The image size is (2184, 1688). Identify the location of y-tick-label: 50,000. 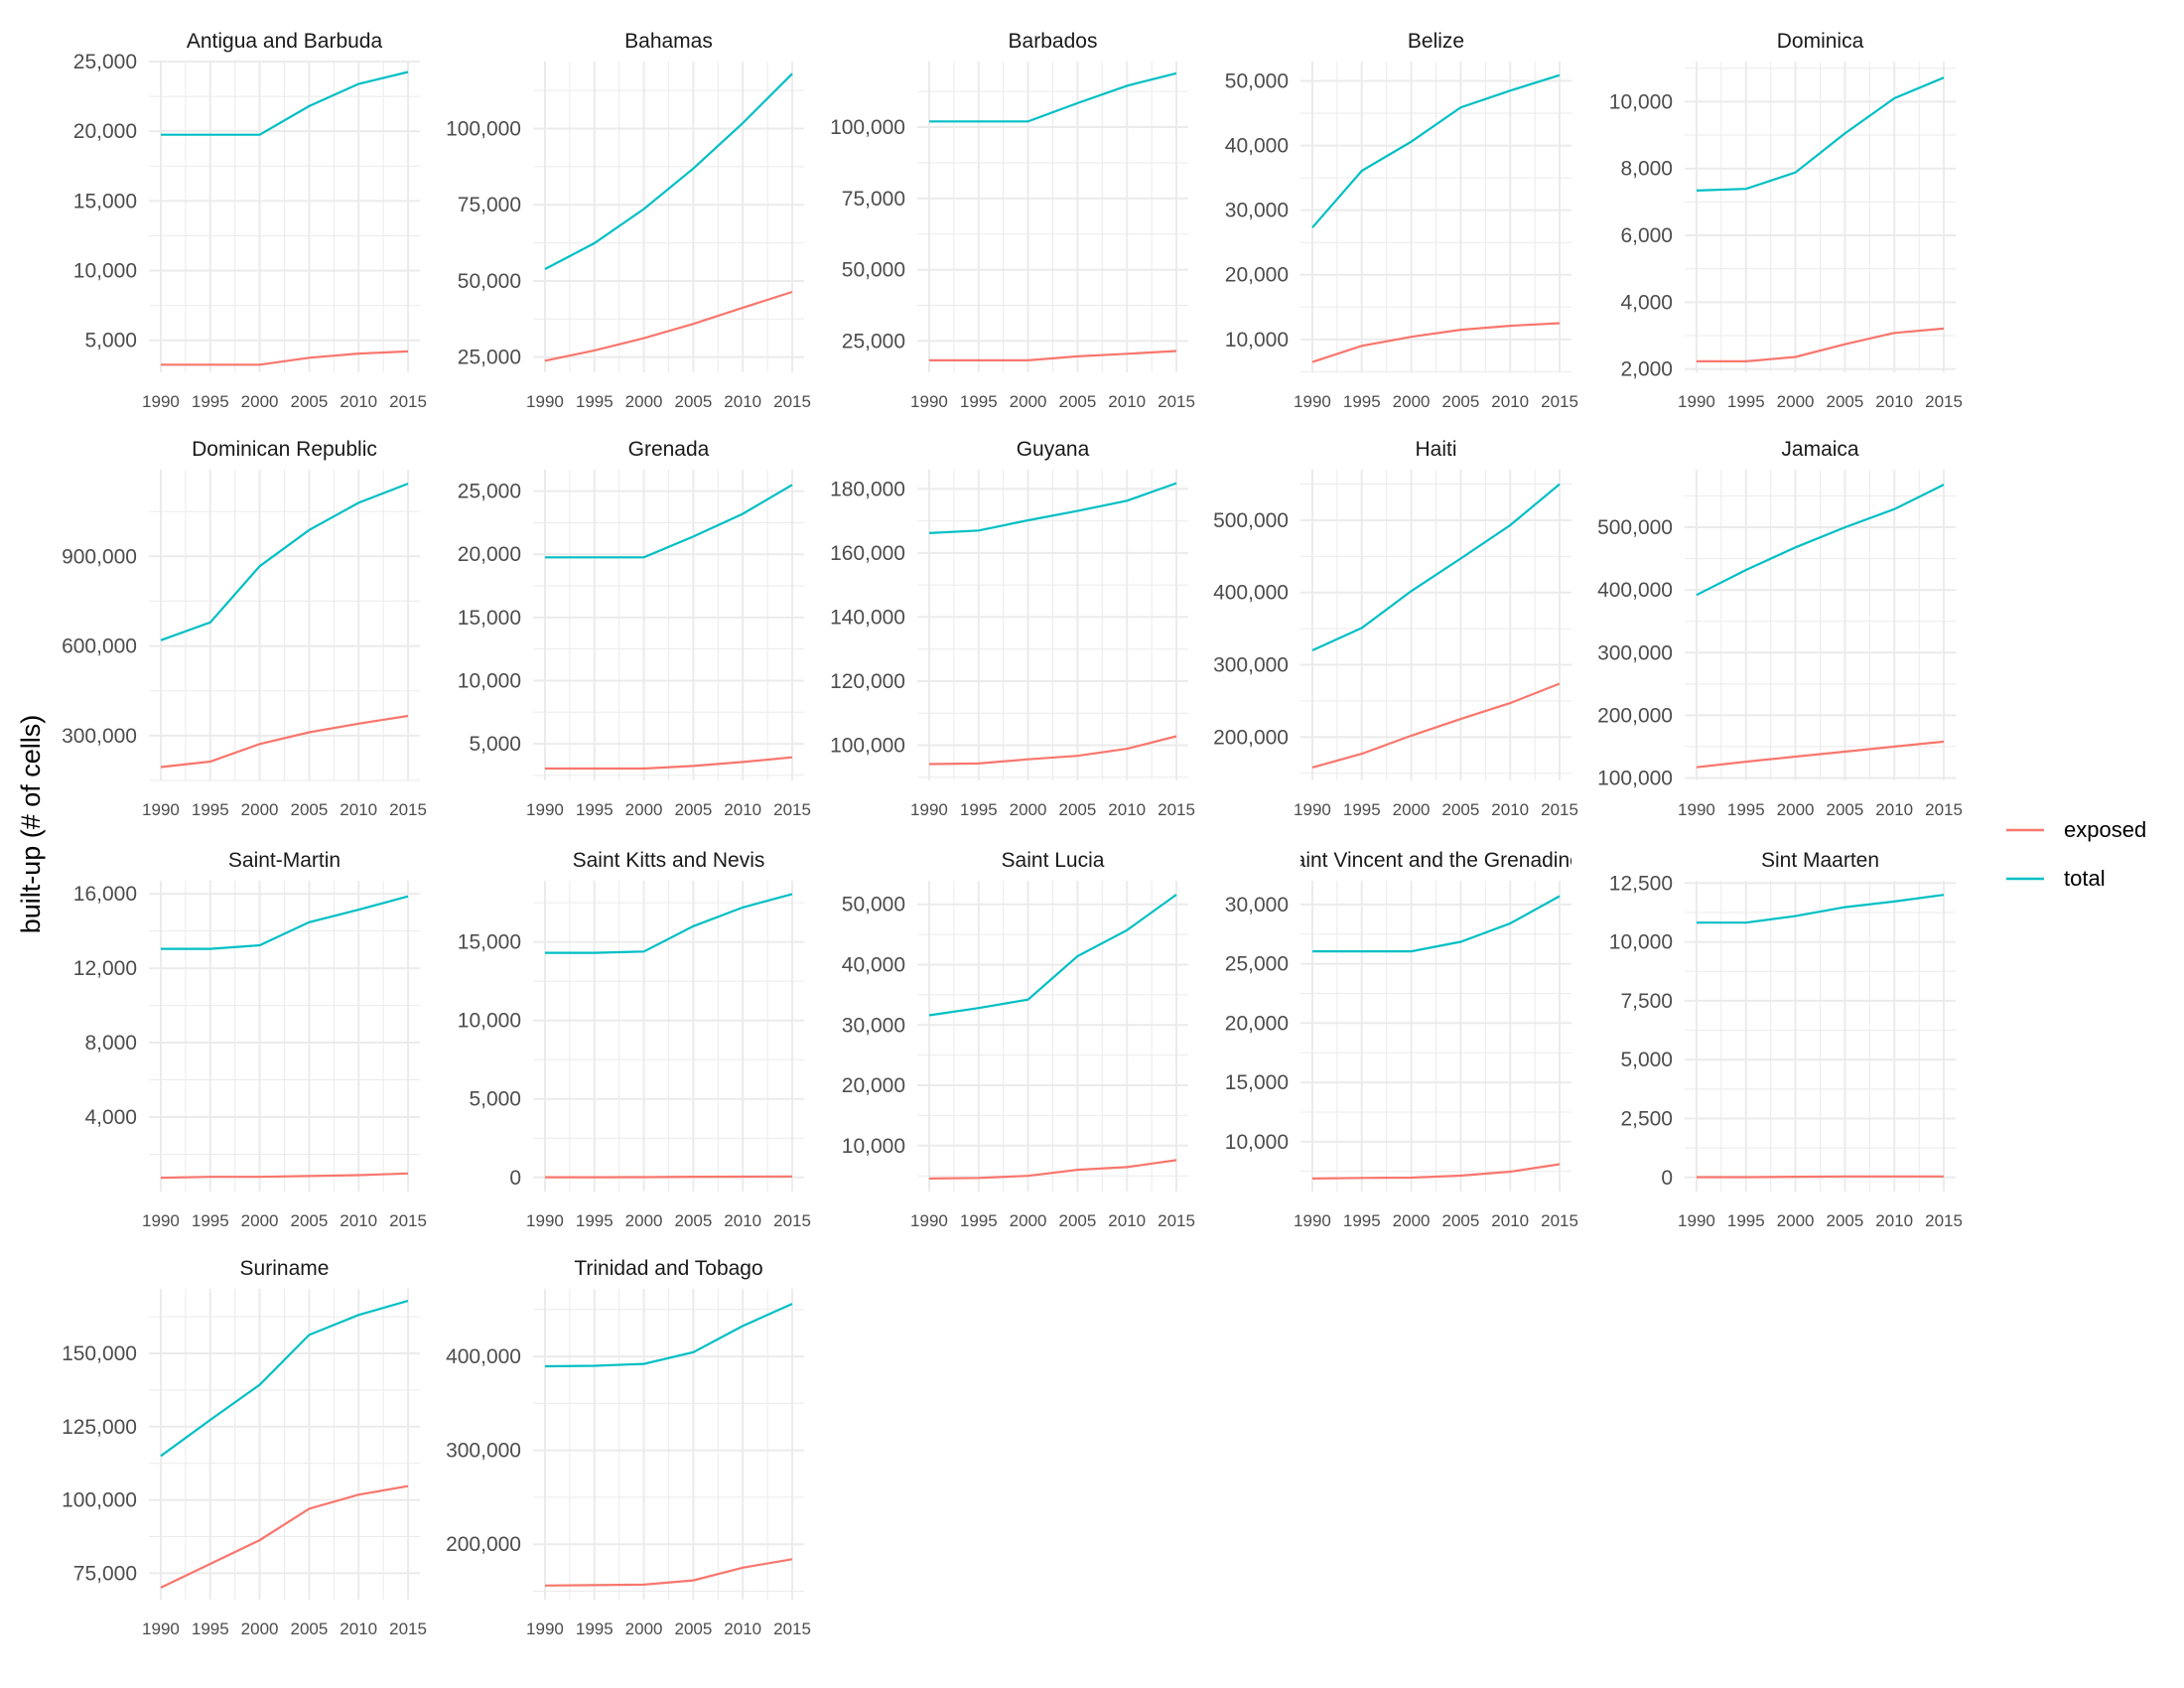
(1257, 81).